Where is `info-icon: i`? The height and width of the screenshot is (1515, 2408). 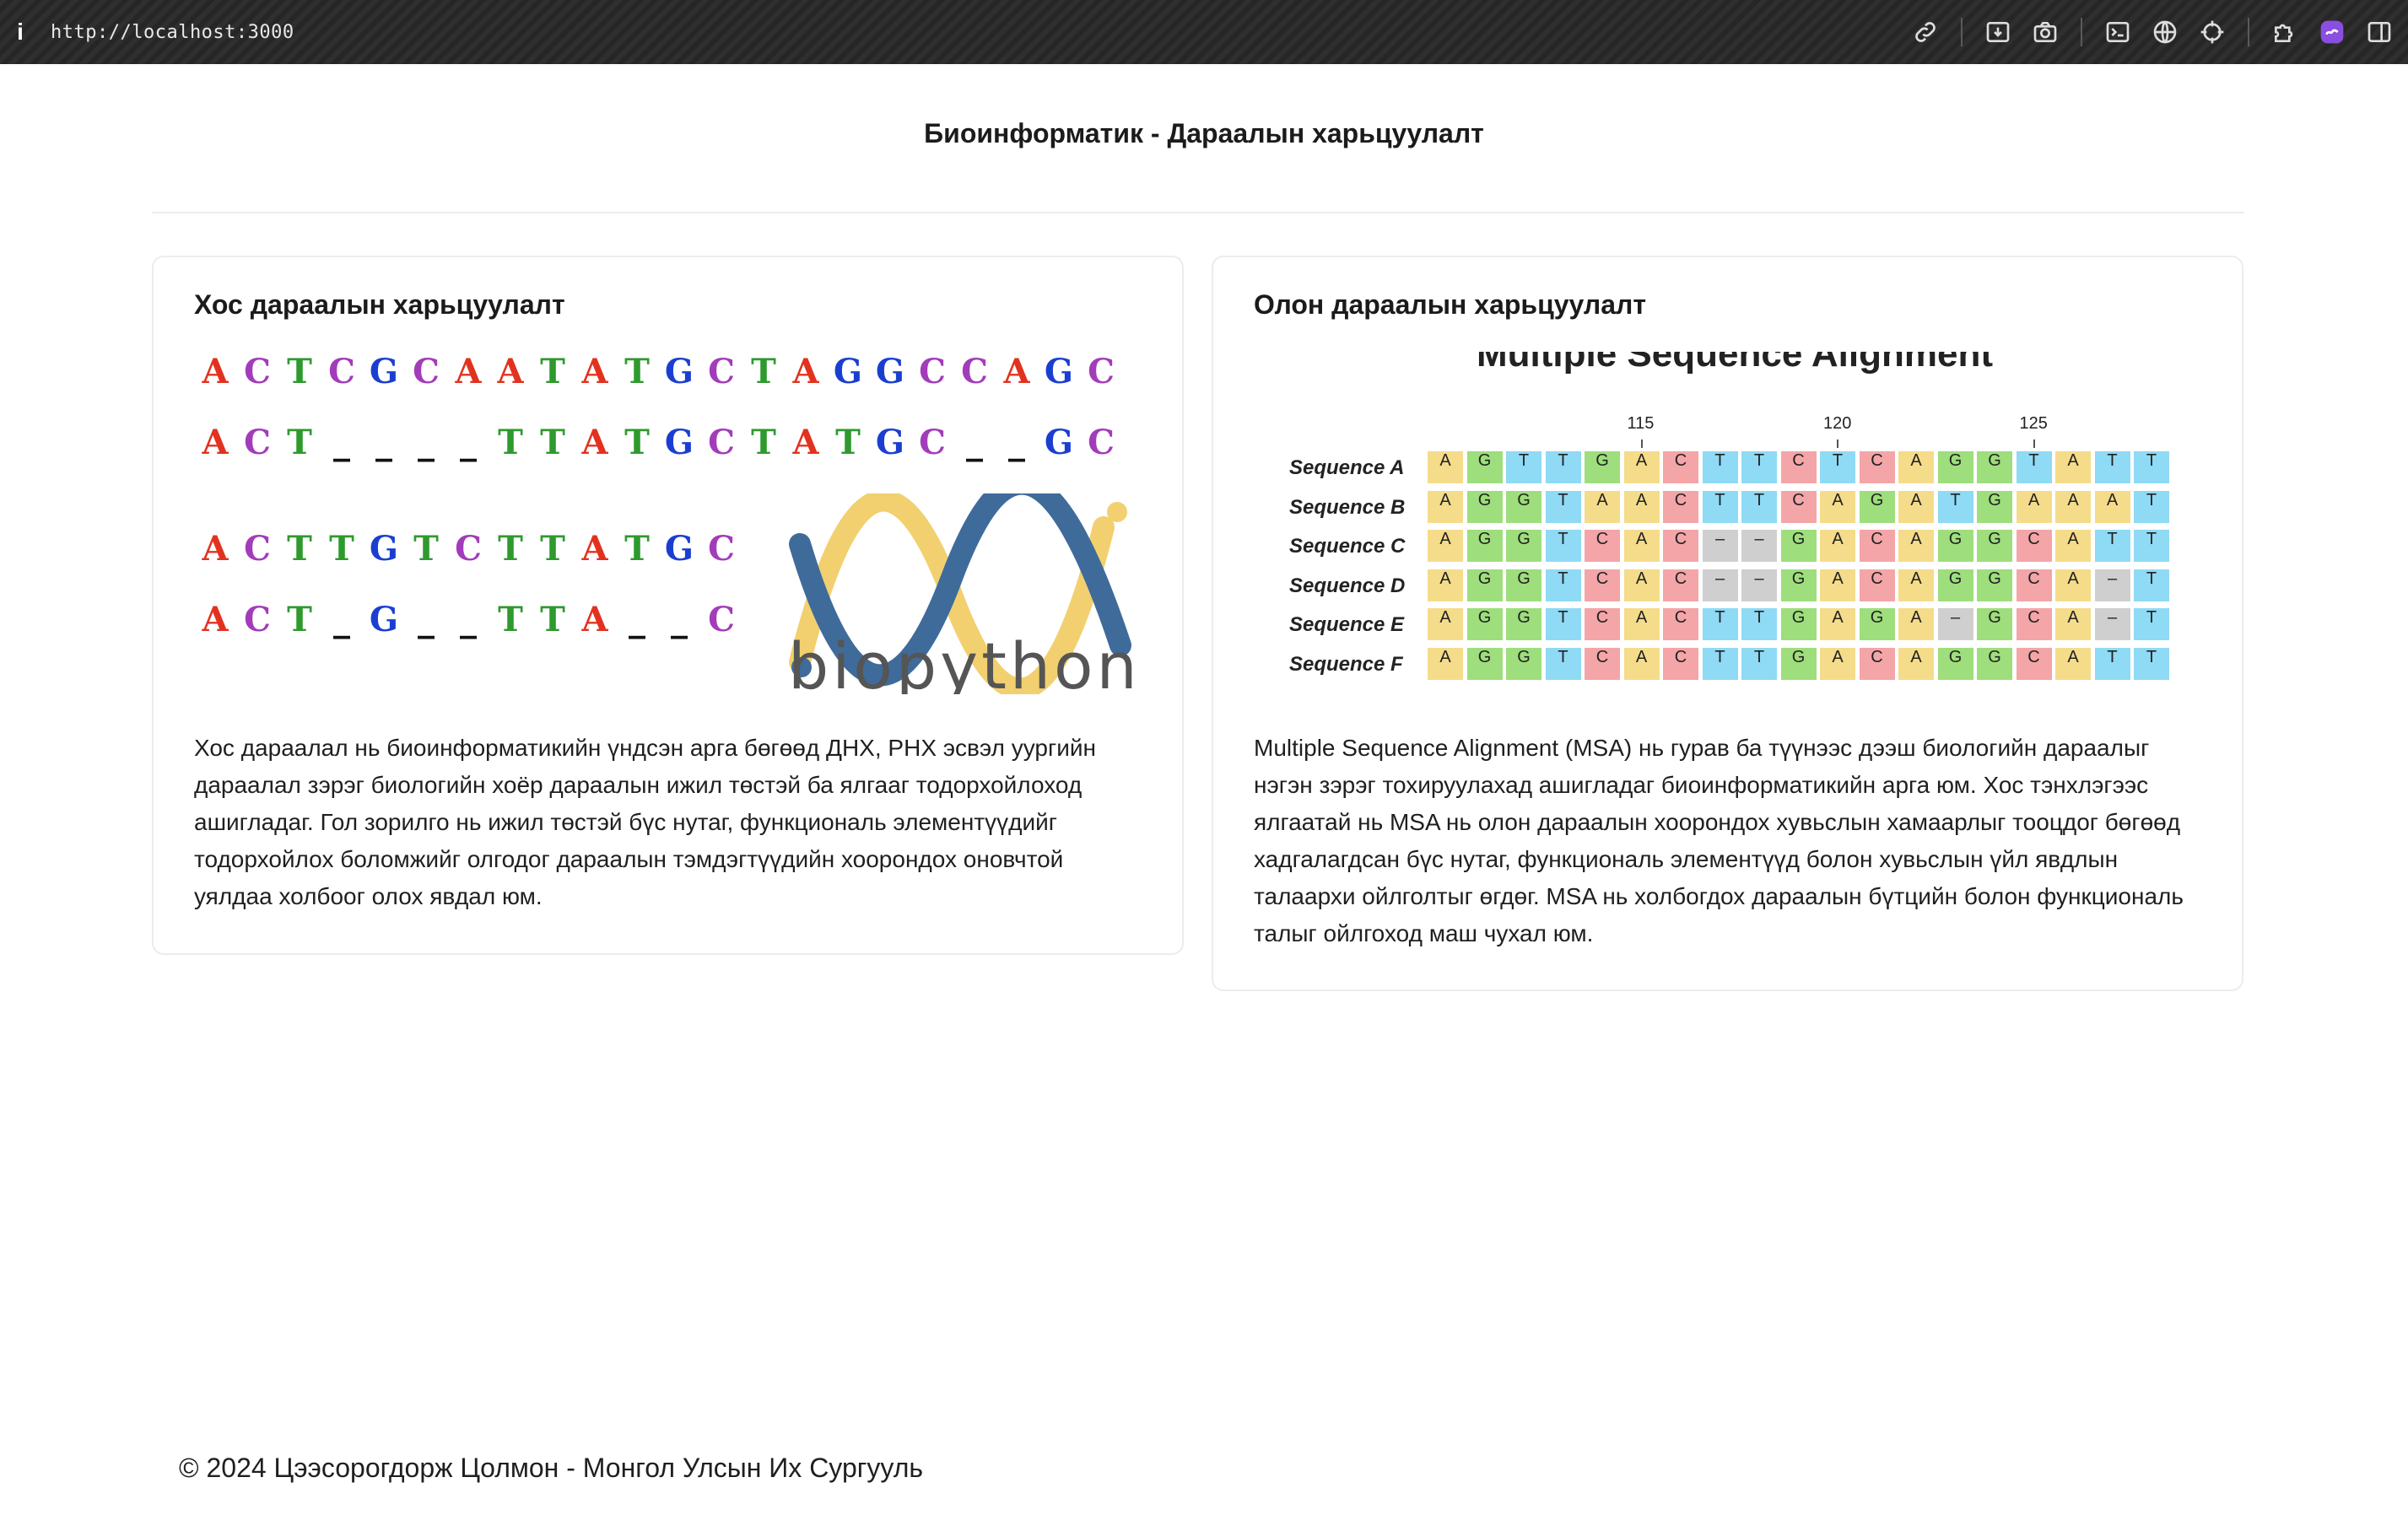
info-icon: i is located at coordinates (20, 32).